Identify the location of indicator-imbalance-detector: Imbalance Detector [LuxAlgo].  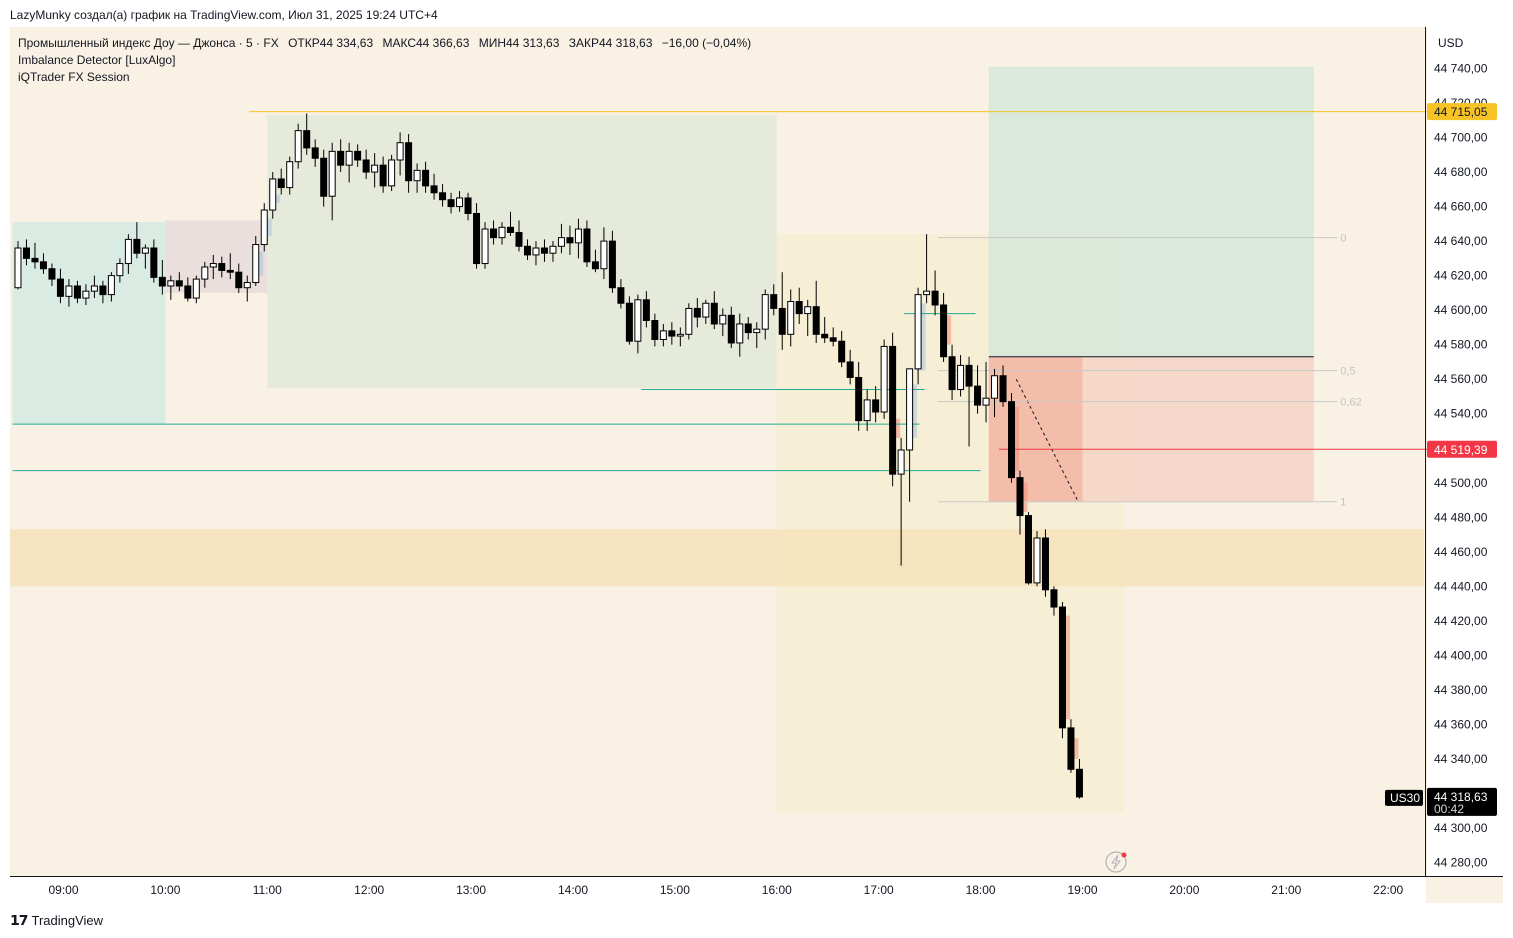
(97, 60).